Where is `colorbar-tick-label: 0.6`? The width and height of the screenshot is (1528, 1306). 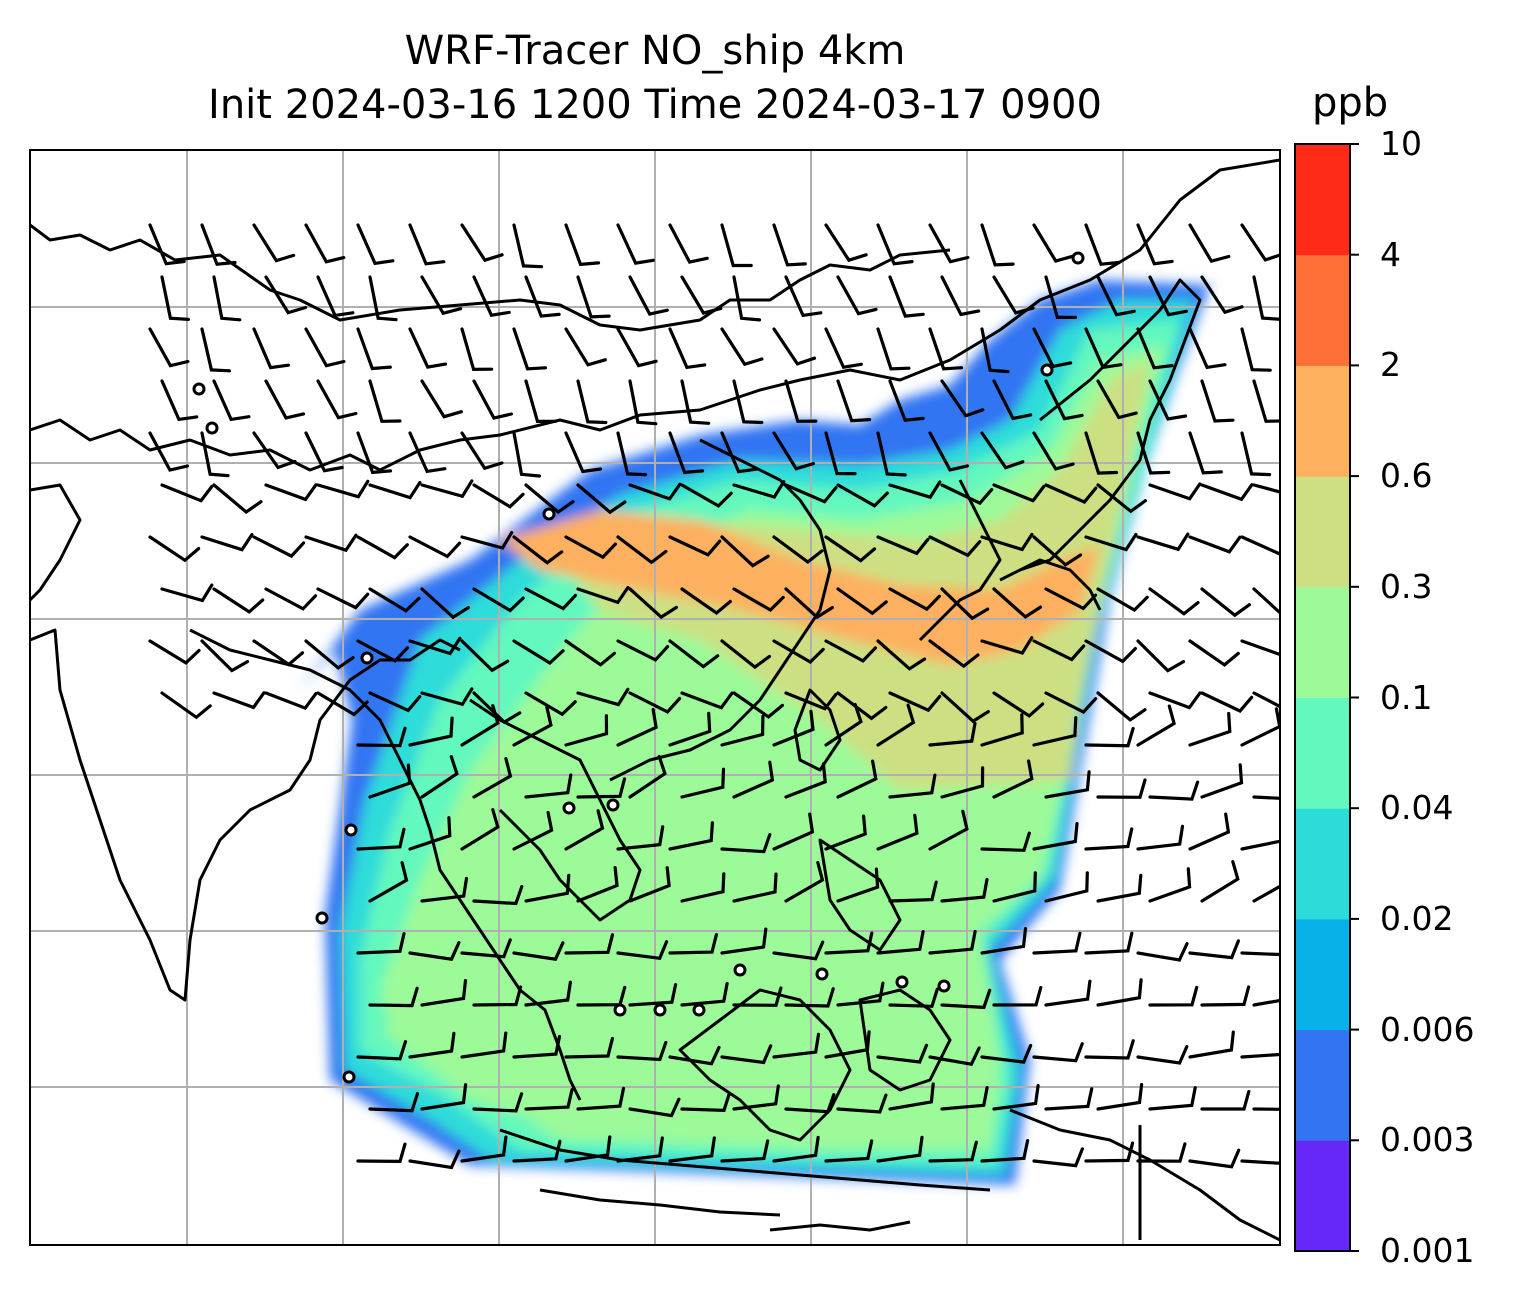 colorbar-tick-label: 0.6 is located at coordinates (1406, 476).